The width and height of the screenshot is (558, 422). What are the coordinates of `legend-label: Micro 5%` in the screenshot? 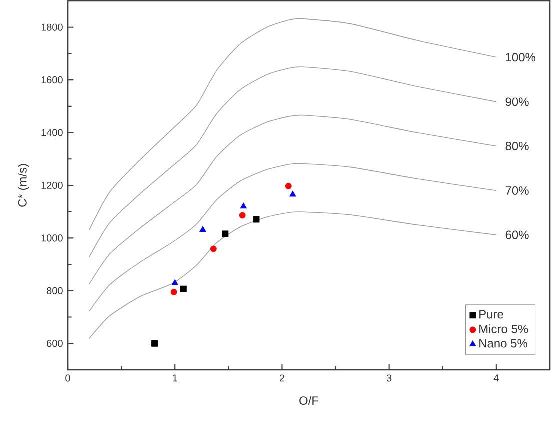 It's located at (504, 329).